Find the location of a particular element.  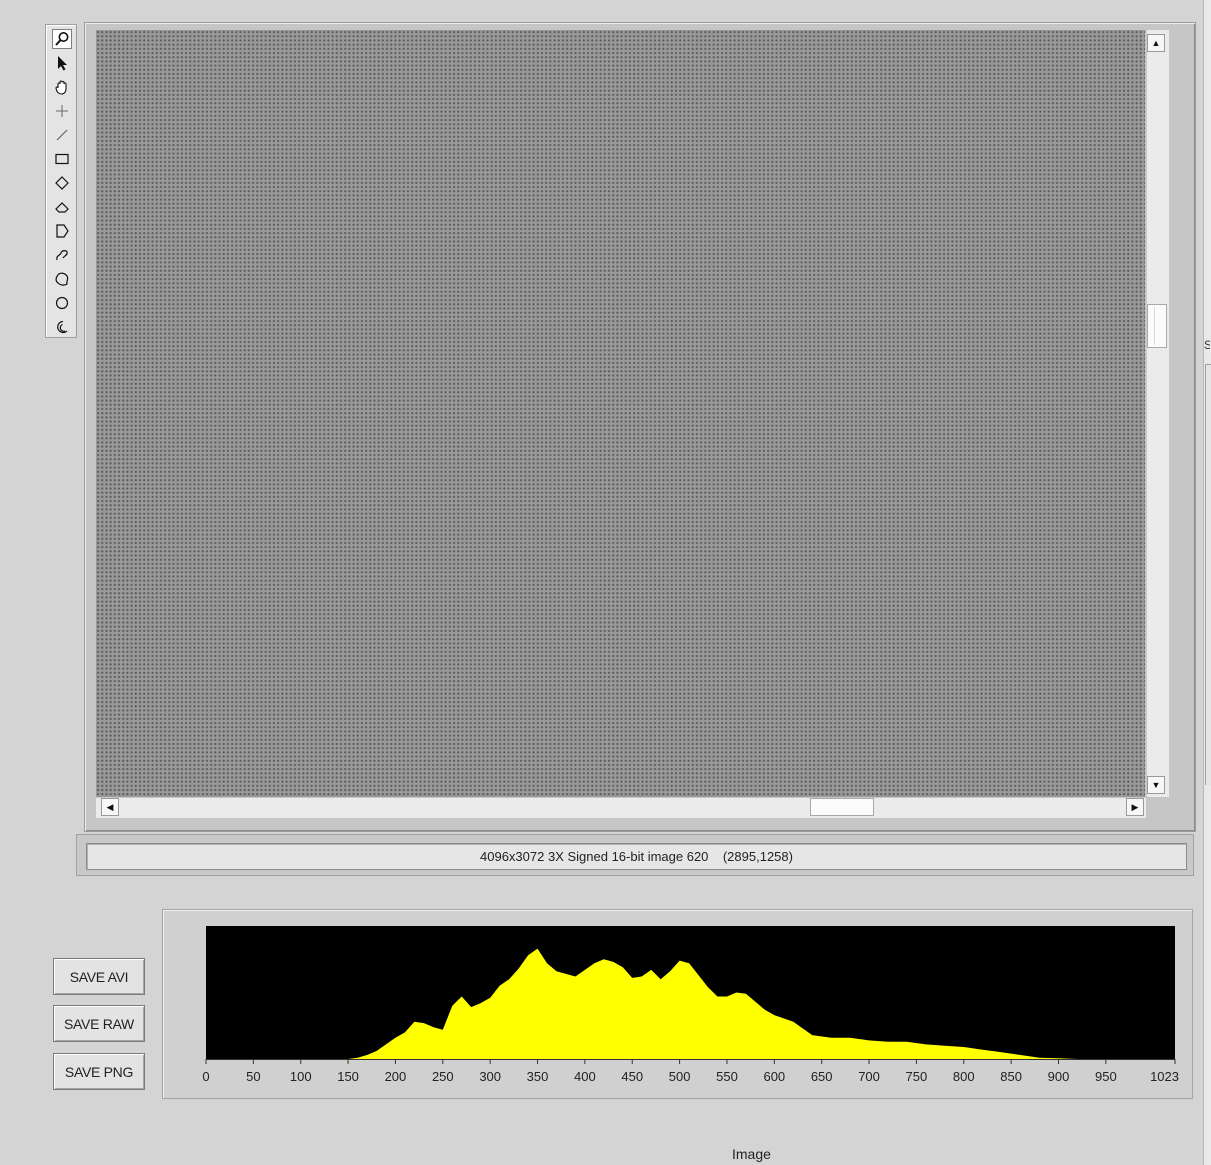

save-avi-button: SAVE AVI is located at coordinates (99, 976).